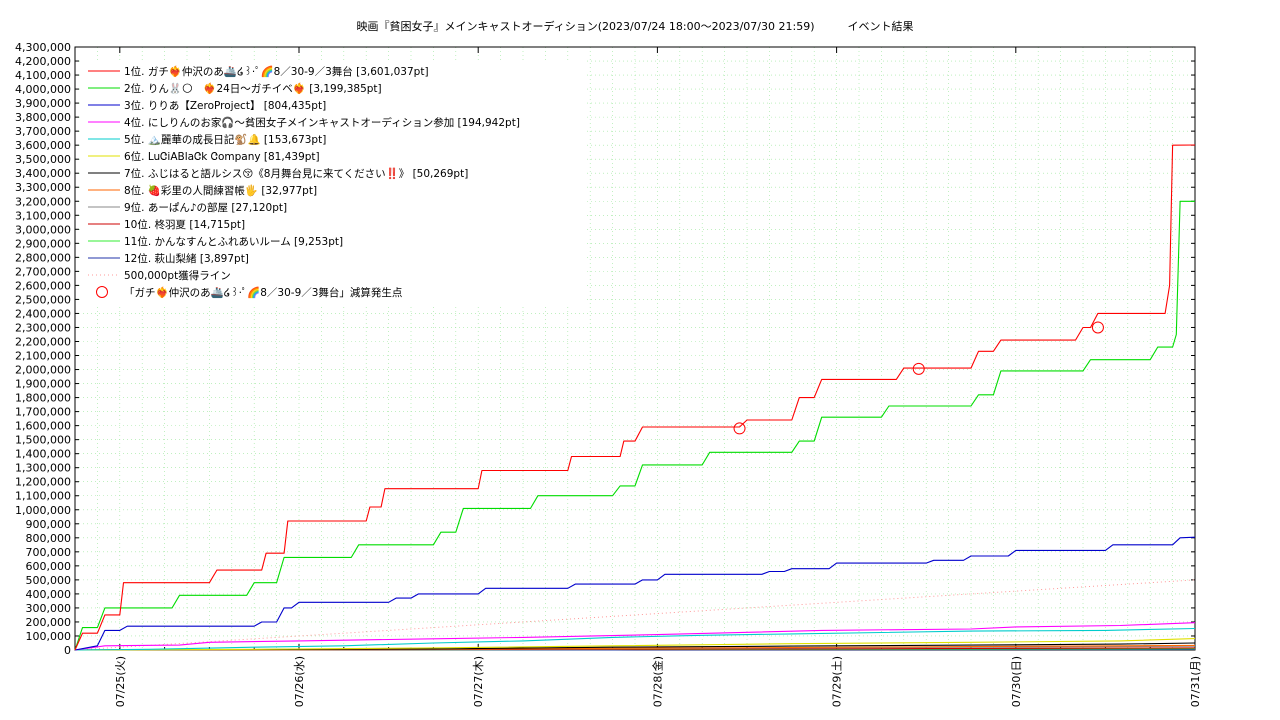 The height and width of the screenshot is (720, 1280). Describe the element at coordinates (253, 88) in the screenshot. I see `legend-label: 2位. りん🐰🌕 ❤️‍🔥24日〜ガチイベ❤️‍🔥 [3,199,385pt]` at that location.